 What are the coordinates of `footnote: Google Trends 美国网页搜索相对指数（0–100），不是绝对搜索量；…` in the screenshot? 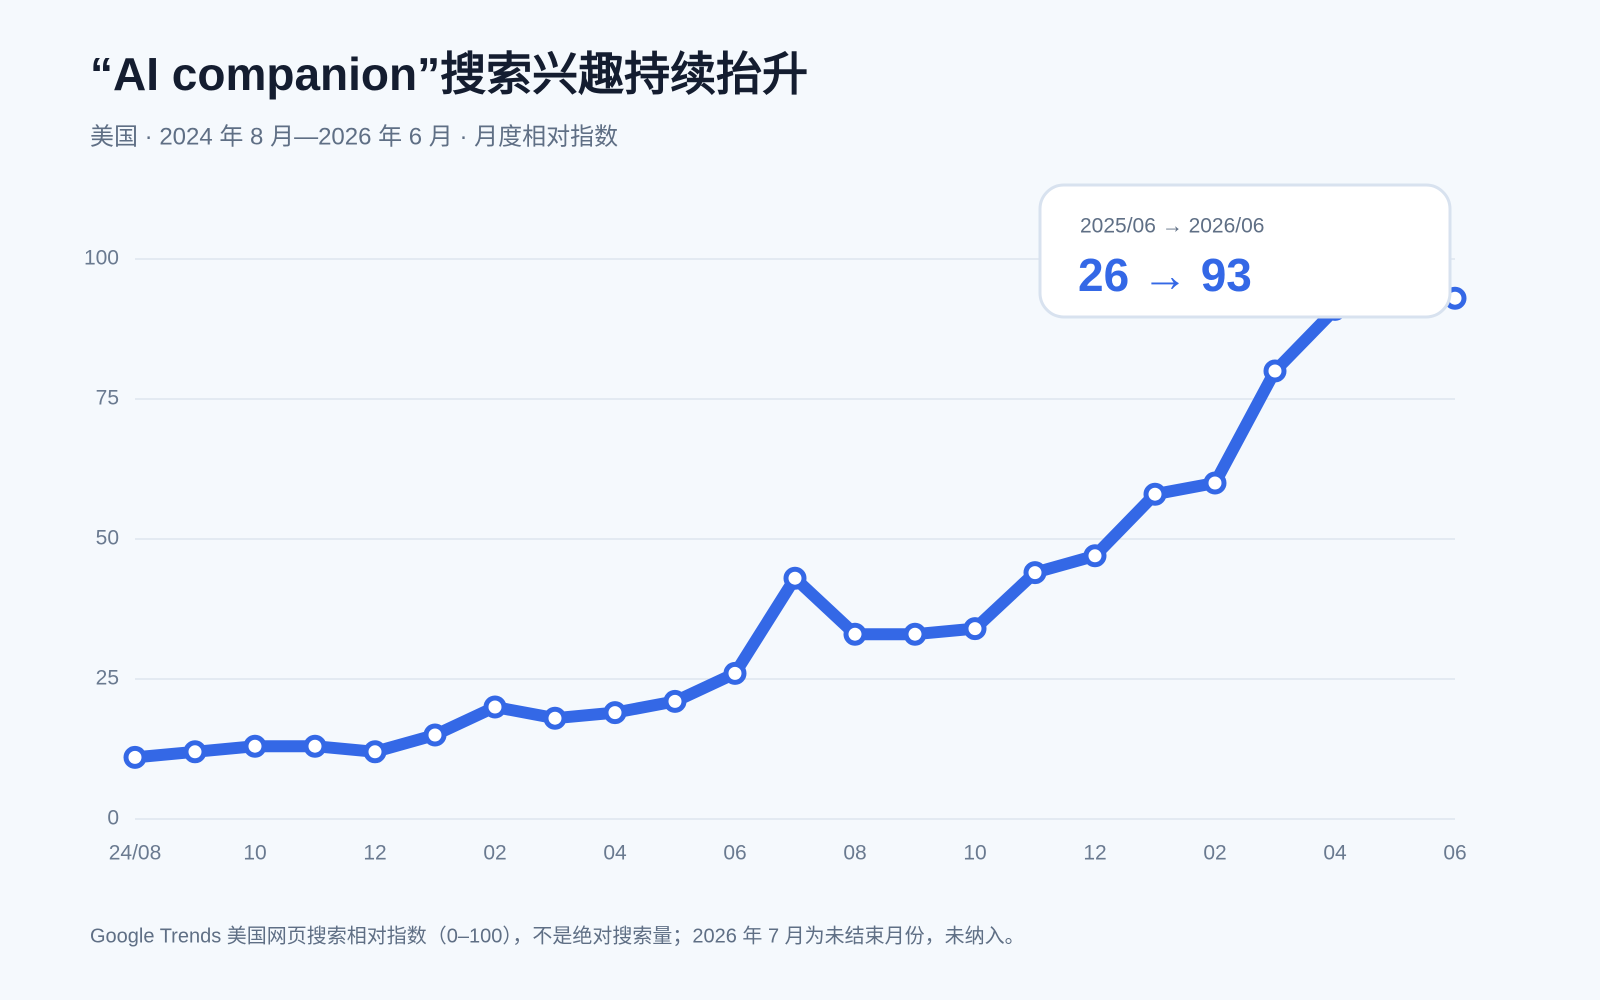 It's located at (557, 935).